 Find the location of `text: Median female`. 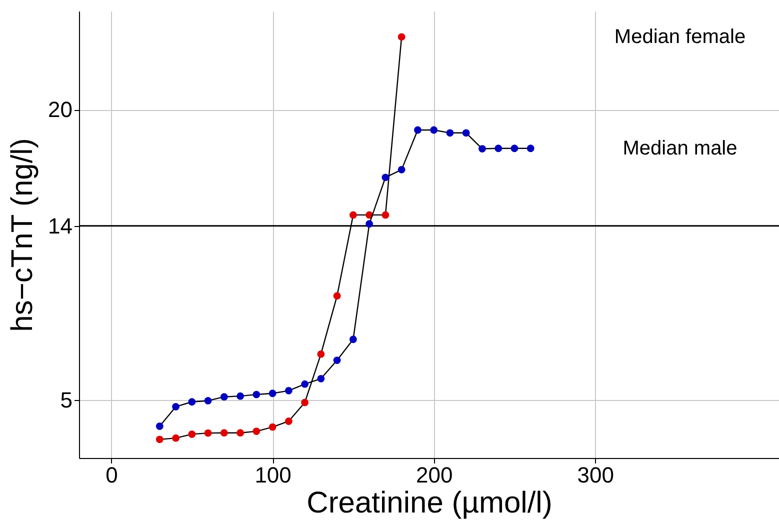

text: Median female is located at coordinates (680, 37).